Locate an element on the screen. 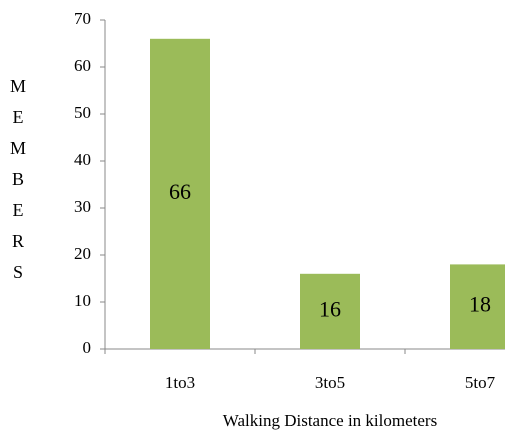  x-tick-label: 5to7 is located at coordinates (480, 382).